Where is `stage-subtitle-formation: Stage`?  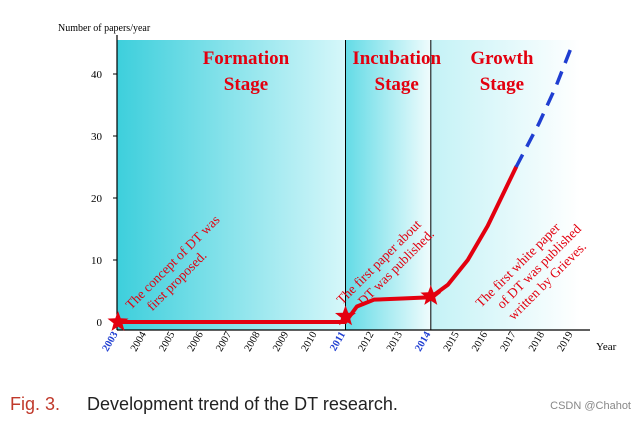 stage-subtitle-formation: Stage is located at coordinates (246, 84).